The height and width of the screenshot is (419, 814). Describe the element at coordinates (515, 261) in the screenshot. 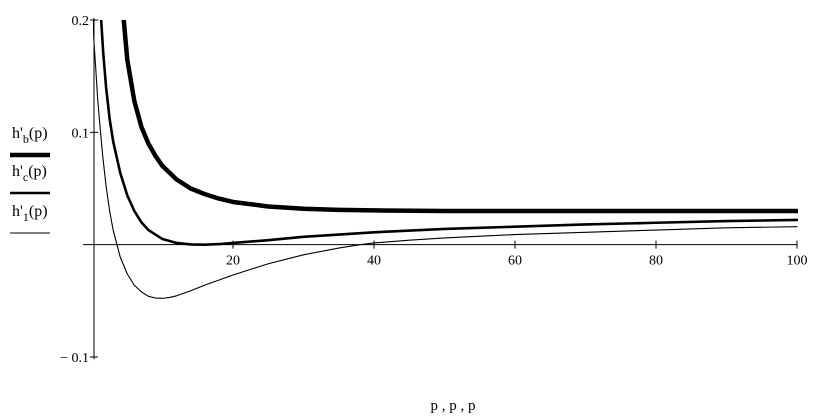

I see `x-tick-label: 60` at that location.